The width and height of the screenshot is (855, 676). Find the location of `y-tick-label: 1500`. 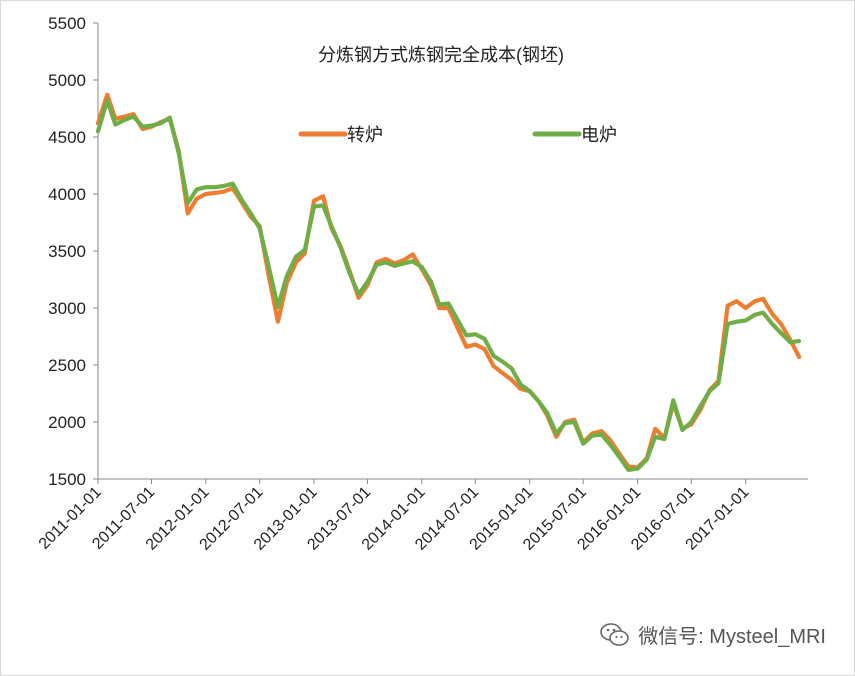

y-tick-label: 1500 is located at coordinates (67, 479).